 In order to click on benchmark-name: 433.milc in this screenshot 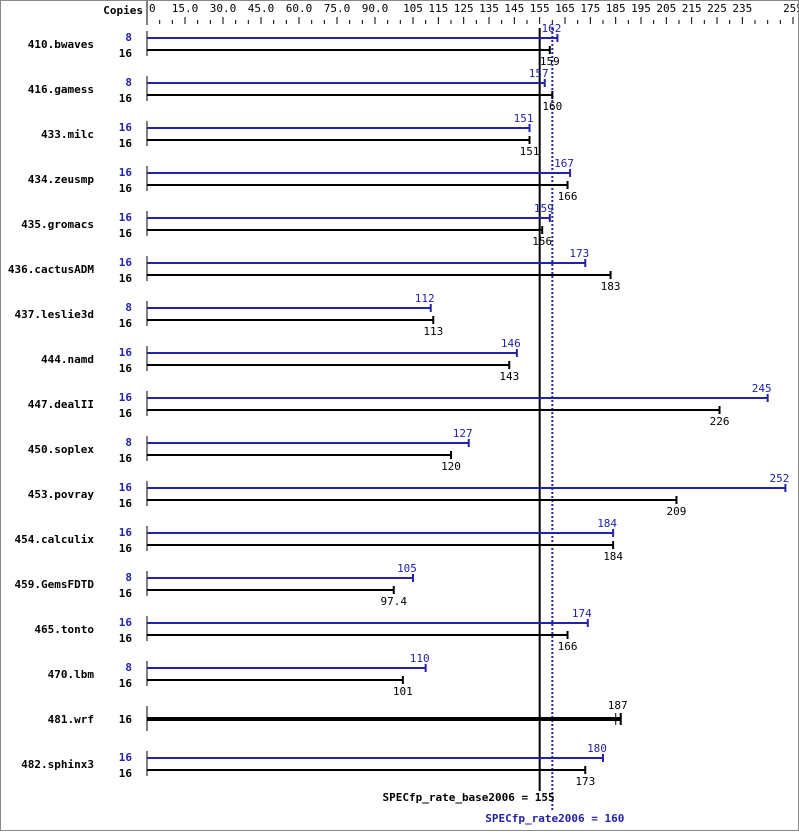, I will do `click(67, 134)`.